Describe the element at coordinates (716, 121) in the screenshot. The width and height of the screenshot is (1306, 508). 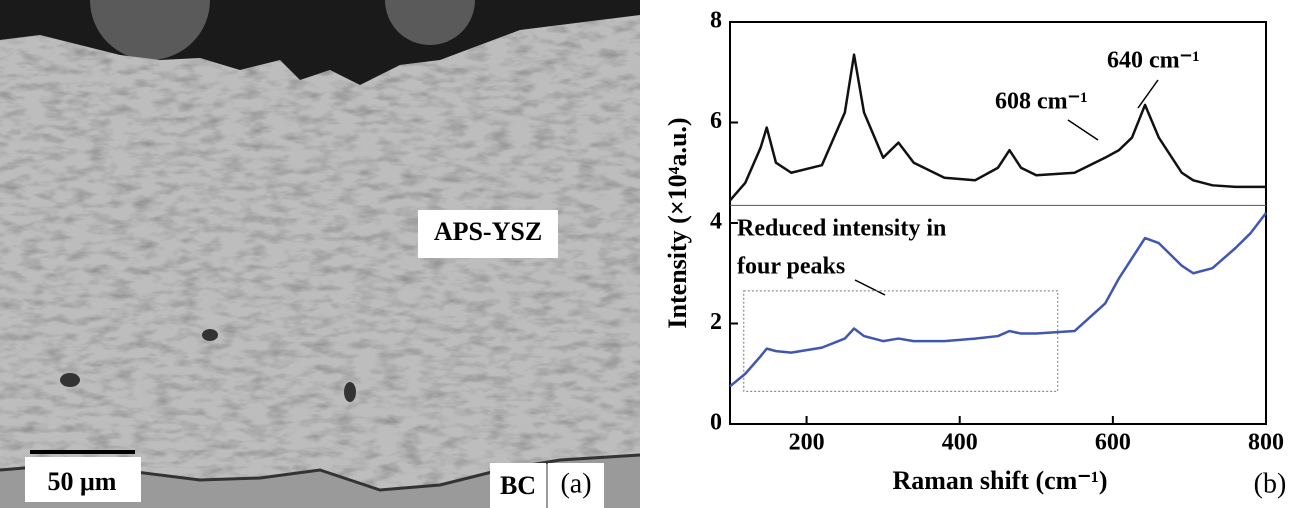
I see `y-tick-label: 6` at that location.